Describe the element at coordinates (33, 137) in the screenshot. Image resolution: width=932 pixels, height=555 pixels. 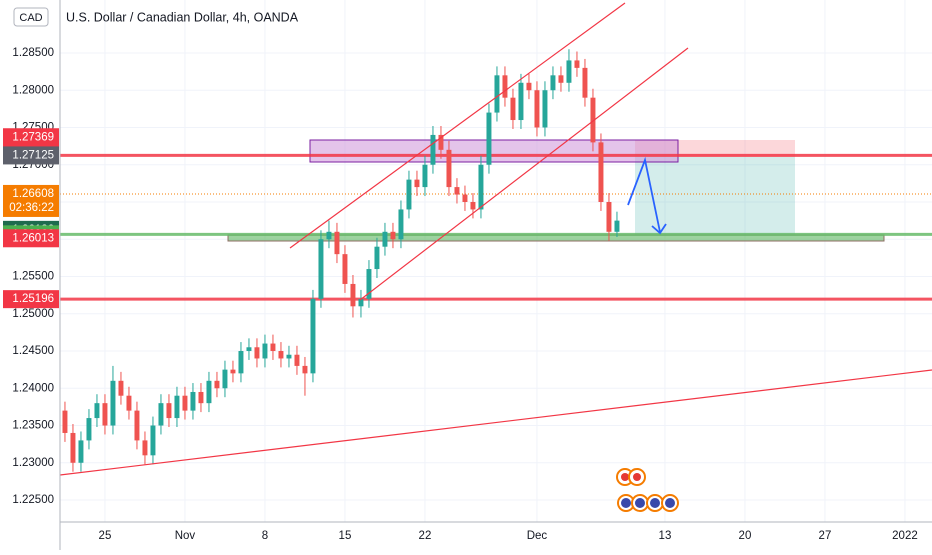
I see `price-tag-label: 1.27369` at that location.